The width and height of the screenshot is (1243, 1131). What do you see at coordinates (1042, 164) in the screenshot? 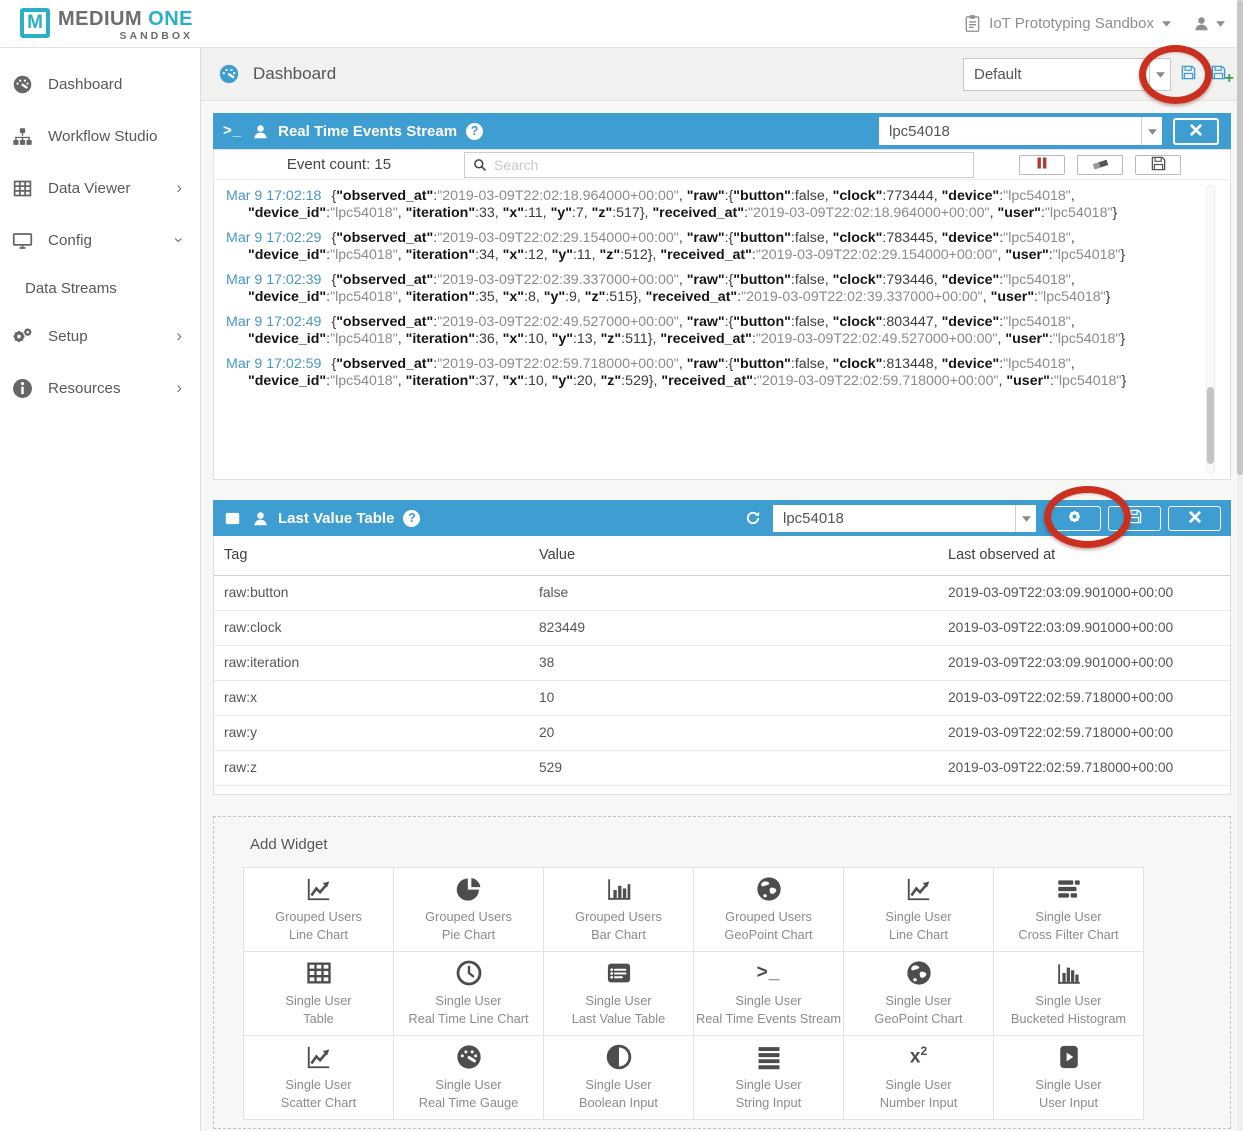
I see `pause-stream-button` at bounding box center [1042, 164].